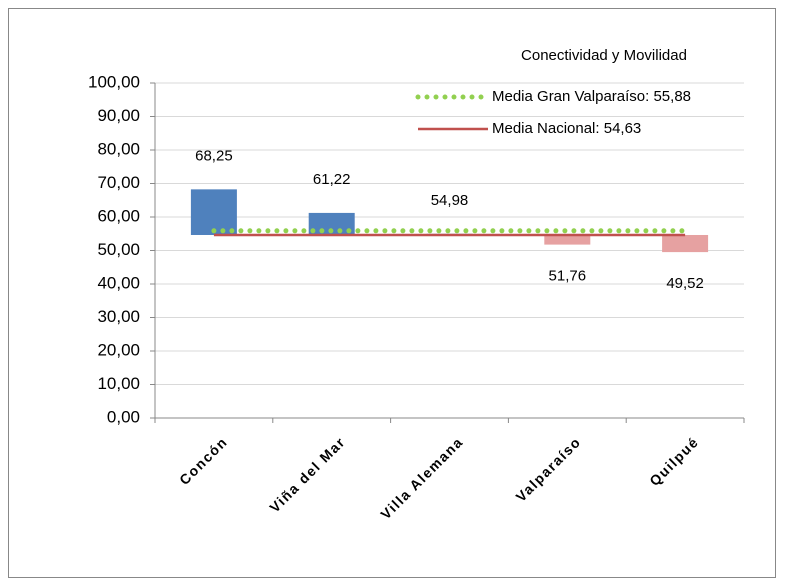  What do you see at coordinates (114, 81) in the screenshot?
I see `y-tick-label: 100,00` at bounding box center [114, 81].